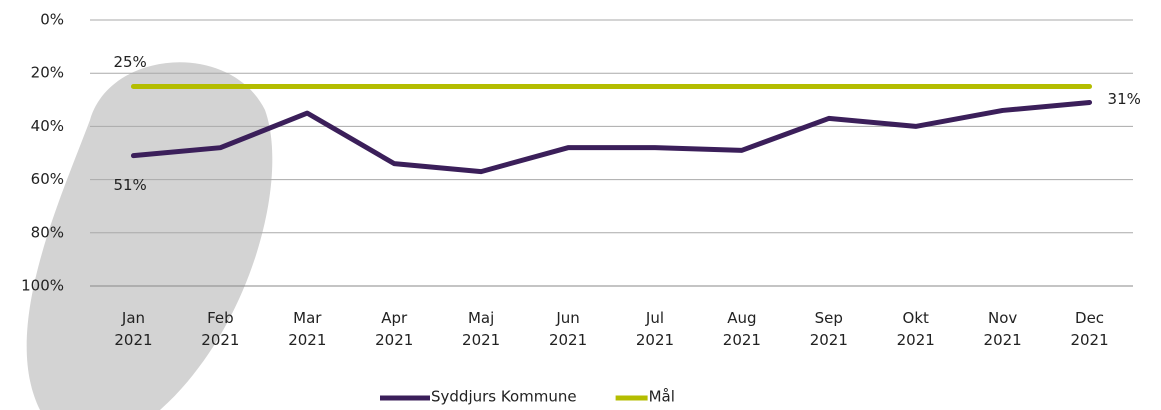 This screenshot has height=410, width=1161. I want to click on x-tick-label: Maj 2021, so click(481, 329).